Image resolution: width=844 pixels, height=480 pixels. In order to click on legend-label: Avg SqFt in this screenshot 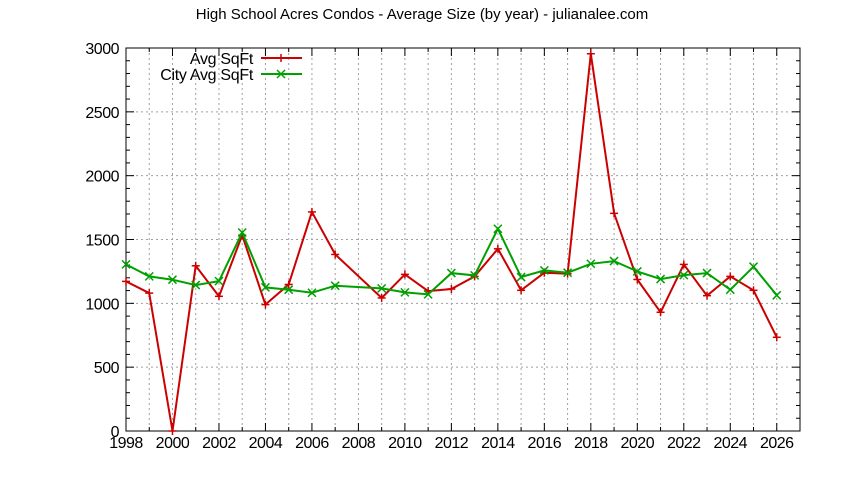, I will do `click(222, 59)`.